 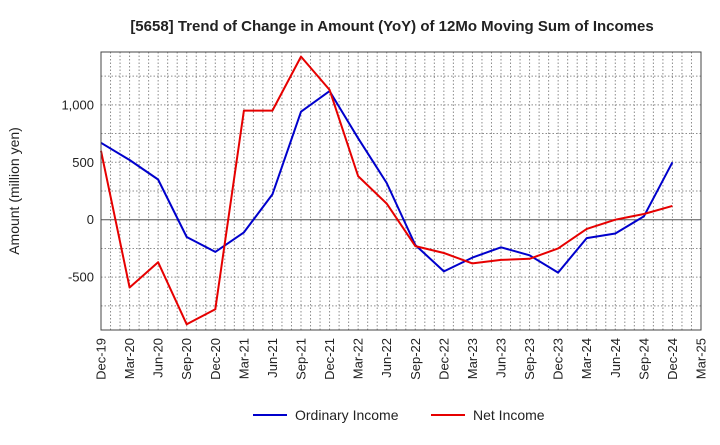 I want to click on x-tick-label: Sep-20, so click(x=186, y=359).